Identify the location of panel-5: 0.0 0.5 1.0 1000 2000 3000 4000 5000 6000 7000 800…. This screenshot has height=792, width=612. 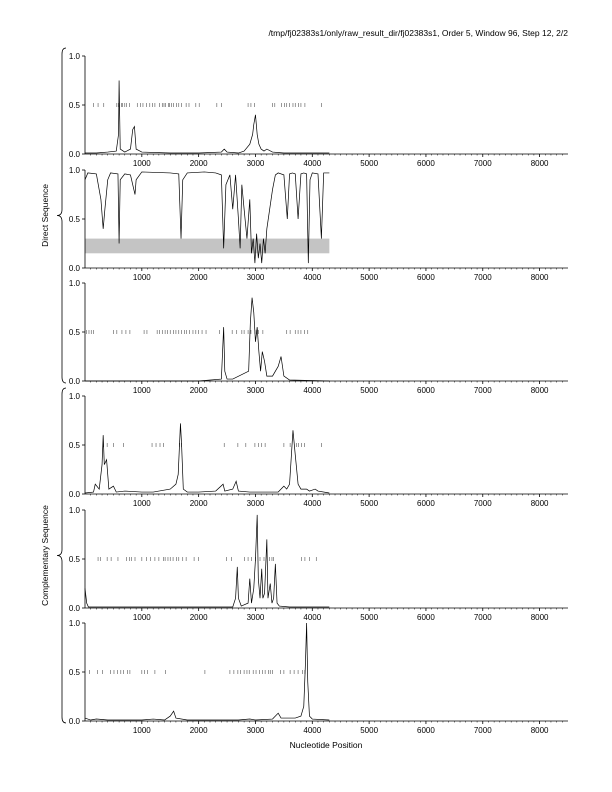
(318, 677).